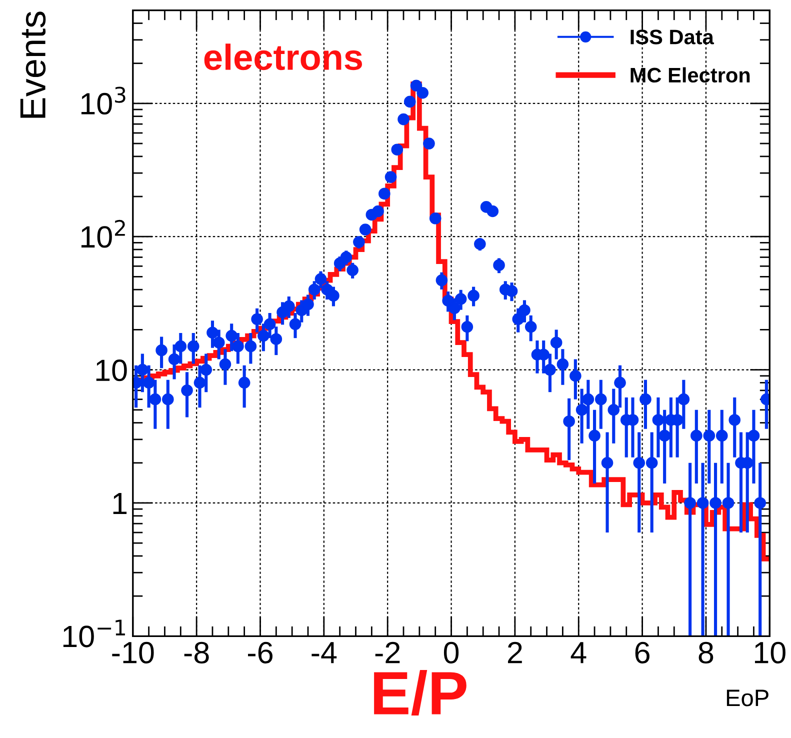  Describe the element at coordinates (672, 37) in the screenshot. I see `legend-label: ISS Data` at that location.